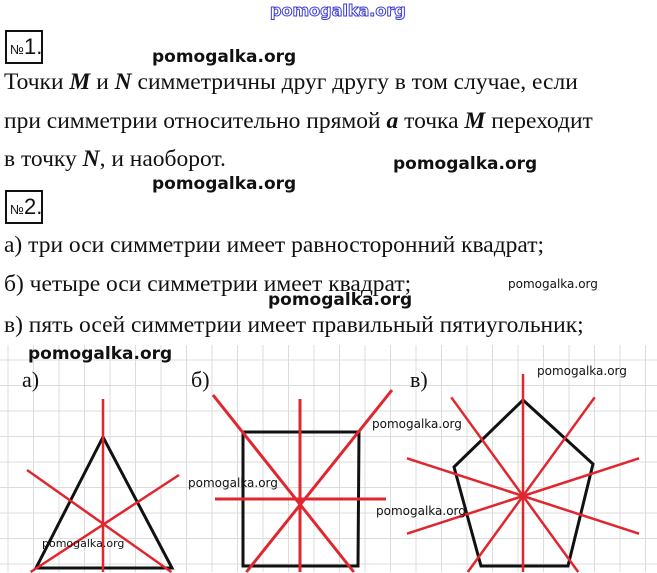 This screenshot has width=657, height=573. What do you see at coordinates (31, 379) in the screenshot?
I see `figure-label-a: а)` at bounding box center [31, 379].